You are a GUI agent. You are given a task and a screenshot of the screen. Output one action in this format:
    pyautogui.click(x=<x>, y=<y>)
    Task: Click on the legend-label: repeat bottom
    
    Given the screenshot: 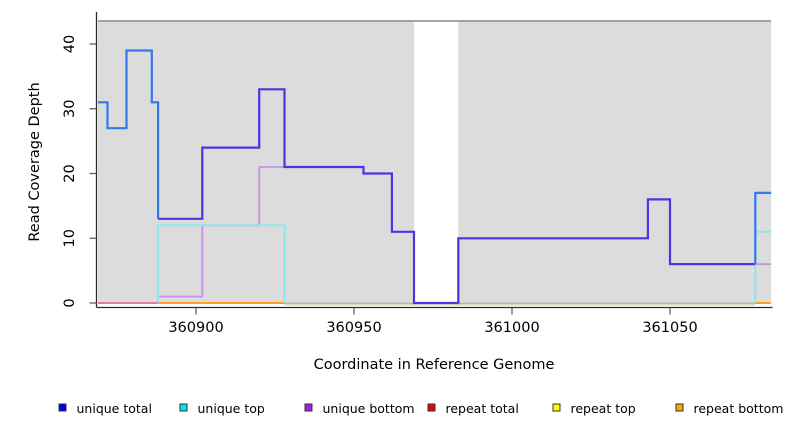 What is the action you would take?
    pyautogui.click(x=739, y=408)
    